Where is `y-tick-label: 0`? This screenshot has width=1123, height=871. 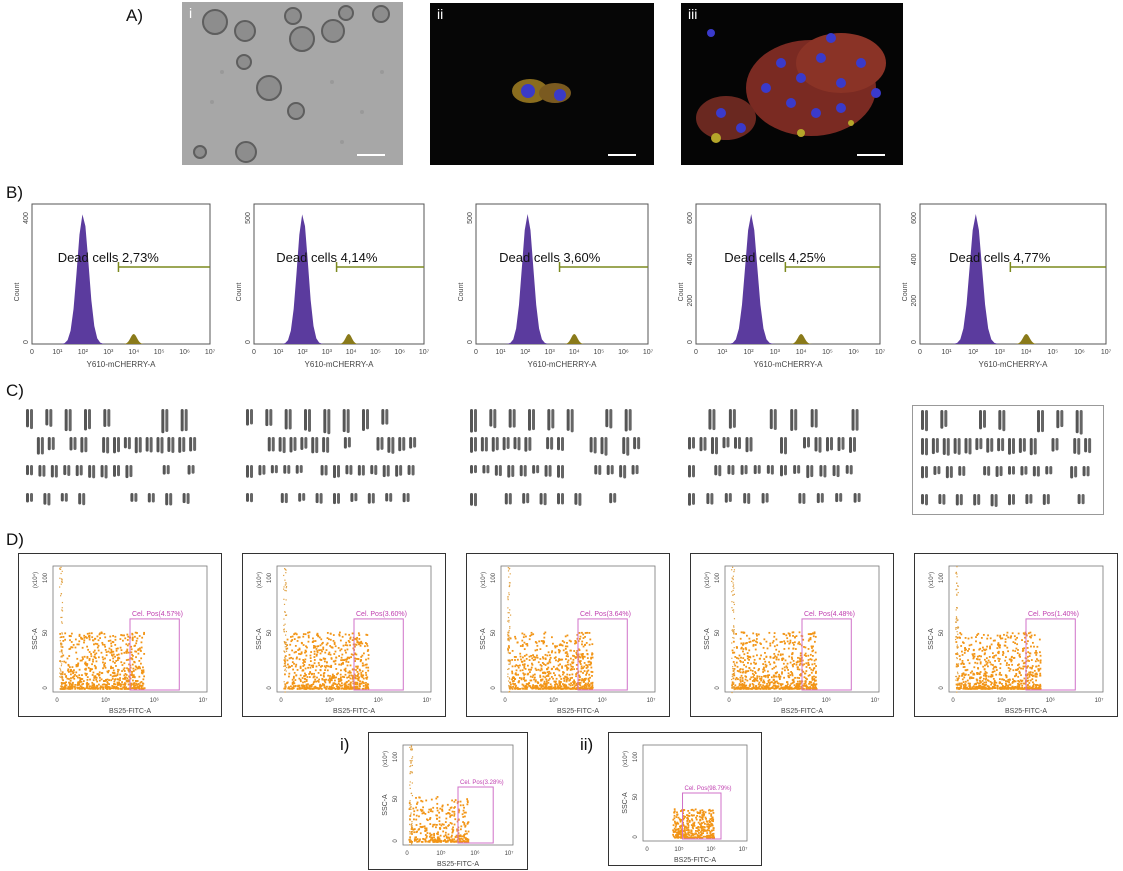
y-tick-label: 0 is located at coordinates (396, 841).